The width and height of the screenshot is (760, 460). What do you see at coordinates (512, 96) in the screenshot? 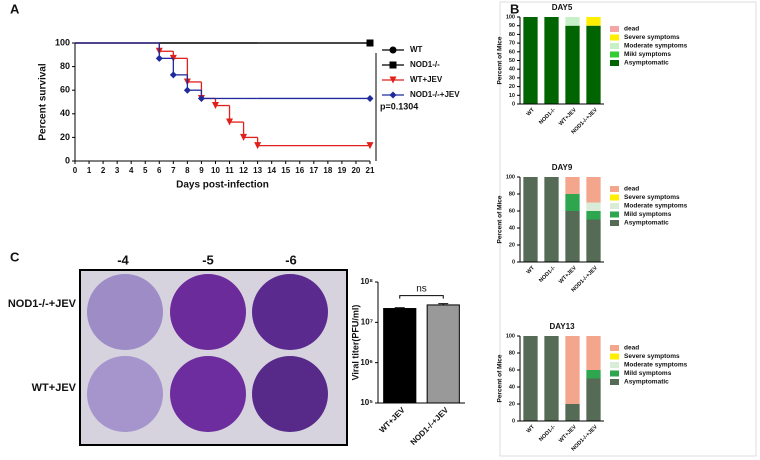
I see `y-tick-label: 10` at bounding box center [512, 96].